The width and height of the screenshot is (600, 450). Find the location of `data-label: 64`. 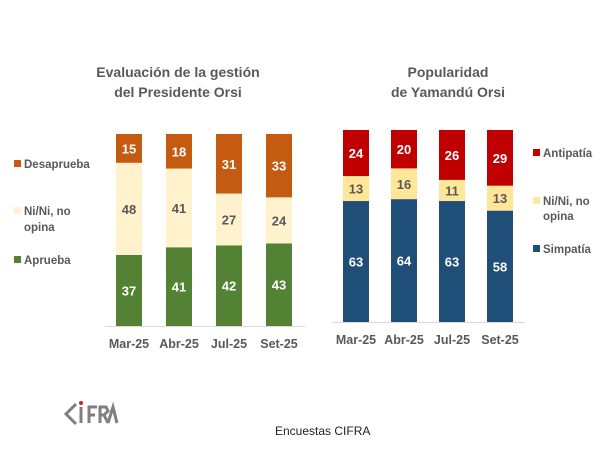

data-label: 64 is located at coordinates (404, 261).